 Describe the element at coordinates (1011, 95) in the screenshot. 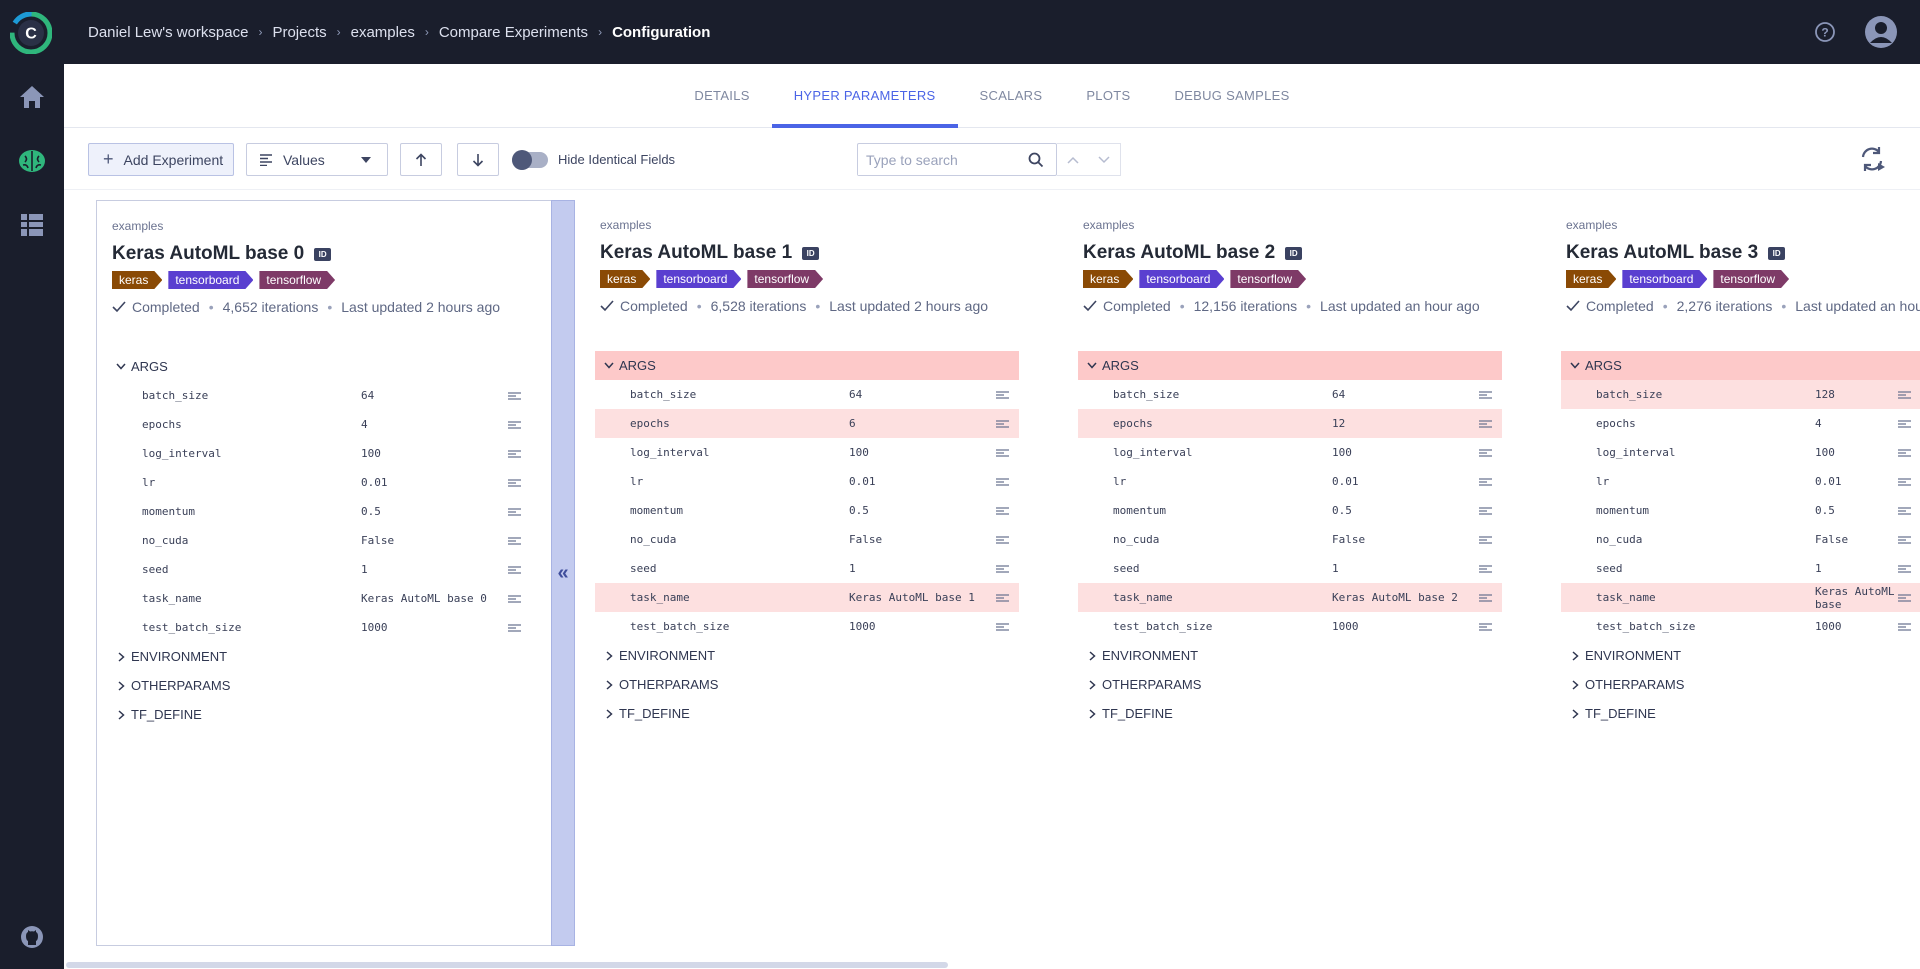

I see `tab-scalars: SCALARS` at that location.